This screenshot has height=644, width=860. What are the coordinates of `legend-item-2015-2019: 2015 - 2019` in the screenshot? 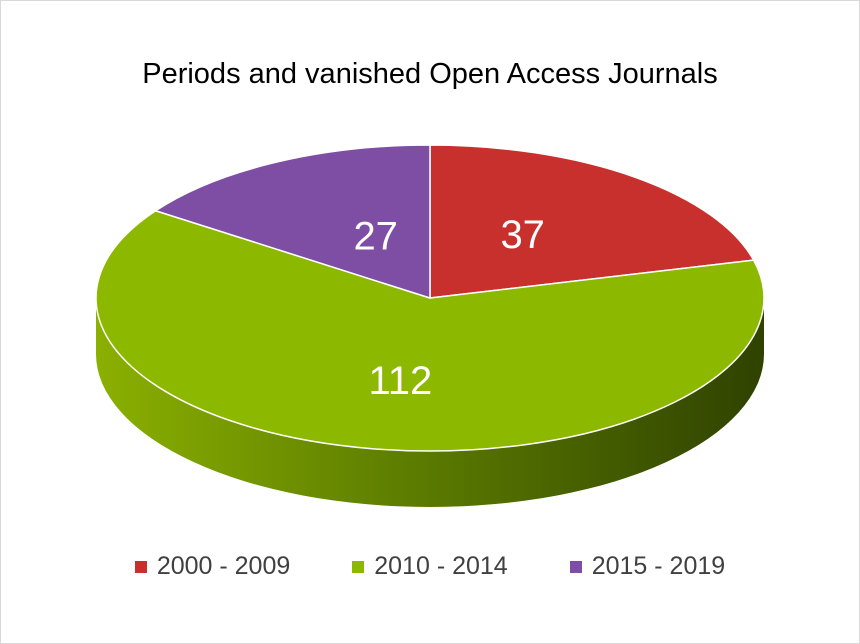 It's located at (647, 566).